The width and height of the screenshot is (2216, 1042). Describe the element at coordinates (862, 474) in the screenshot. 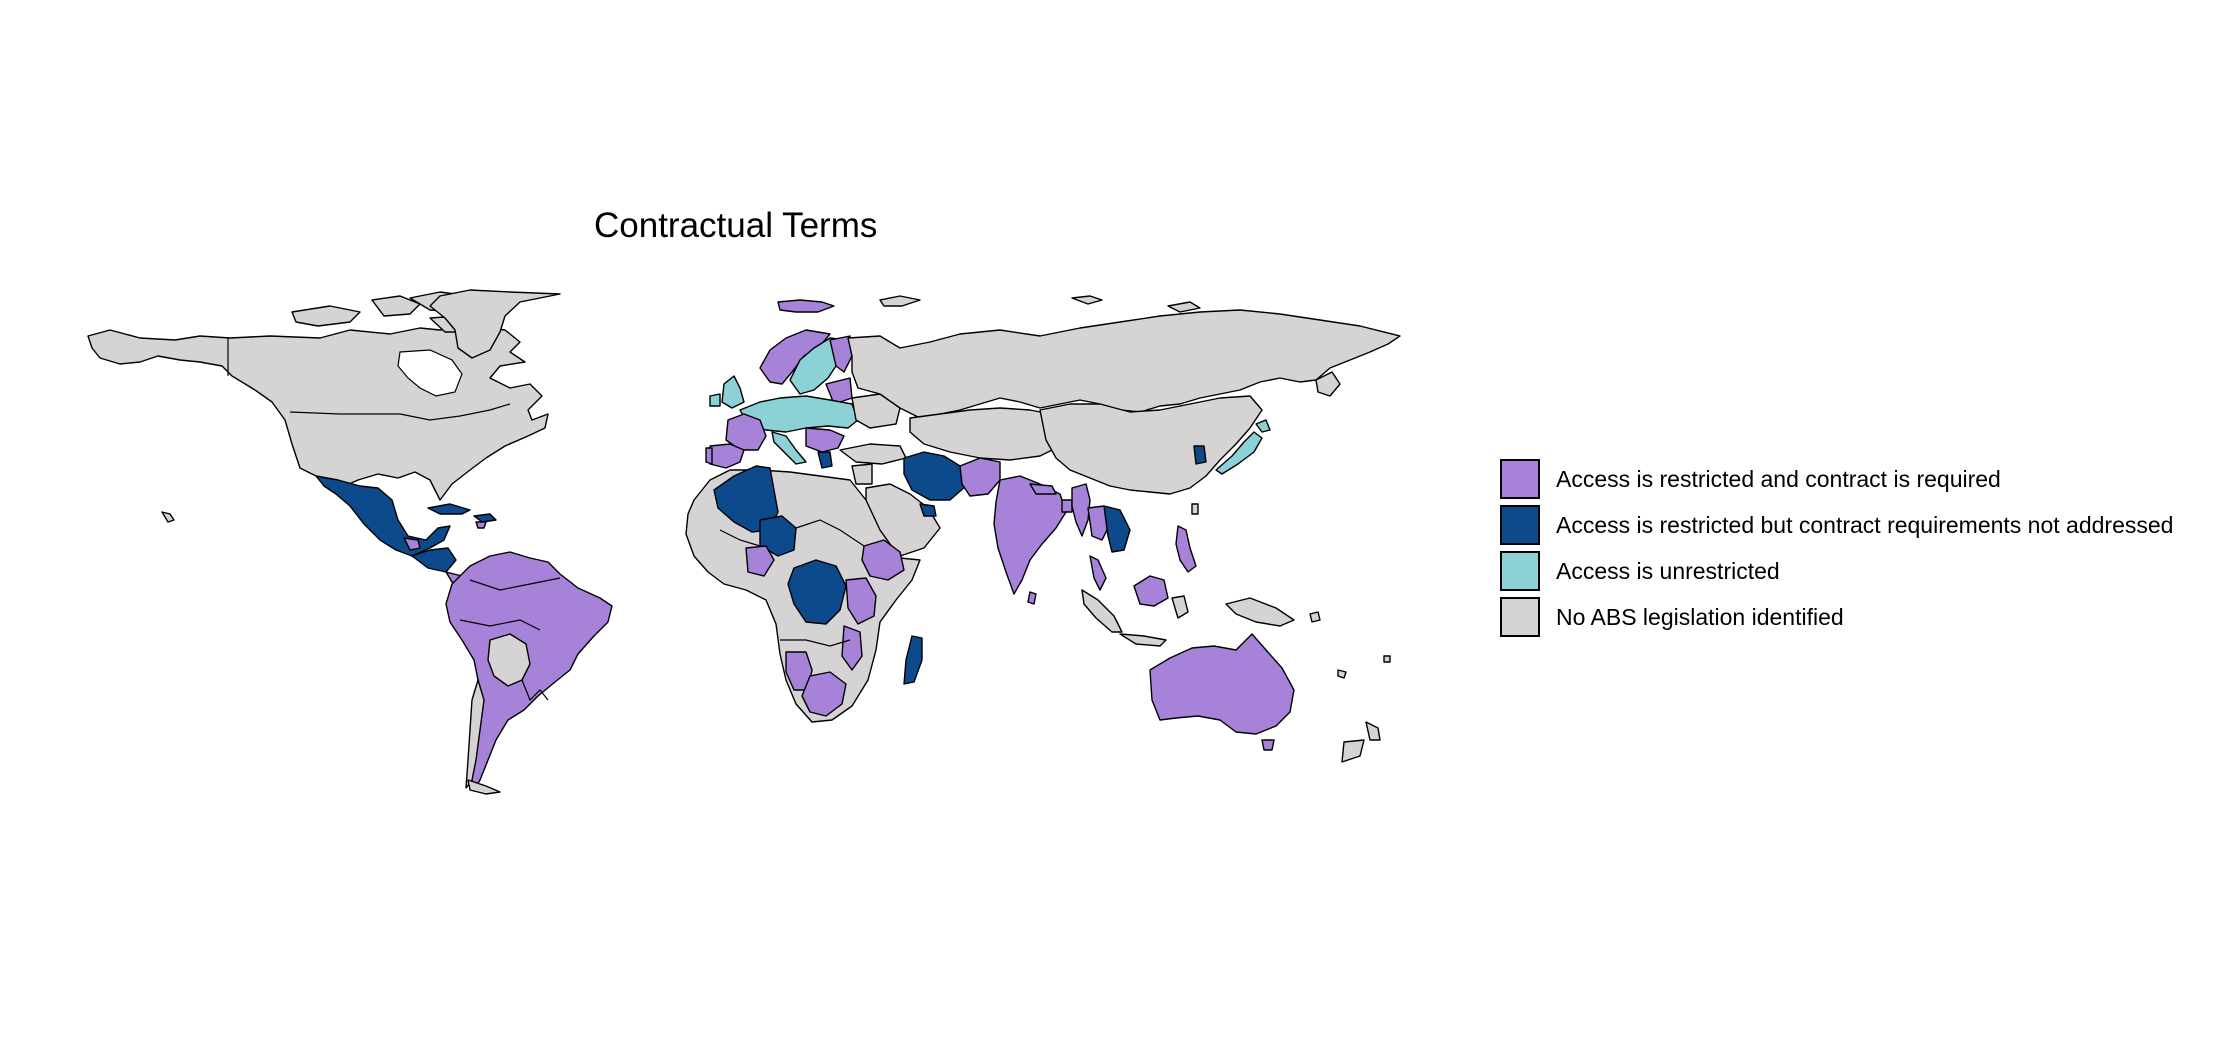

I see `region-levant` at that location.